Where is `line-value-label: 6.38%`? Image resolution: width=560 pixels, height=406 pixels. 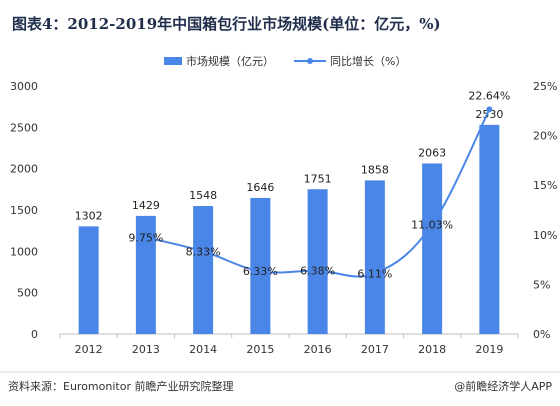
line-value-label: 6.38% is located at coordinates (317, 271).